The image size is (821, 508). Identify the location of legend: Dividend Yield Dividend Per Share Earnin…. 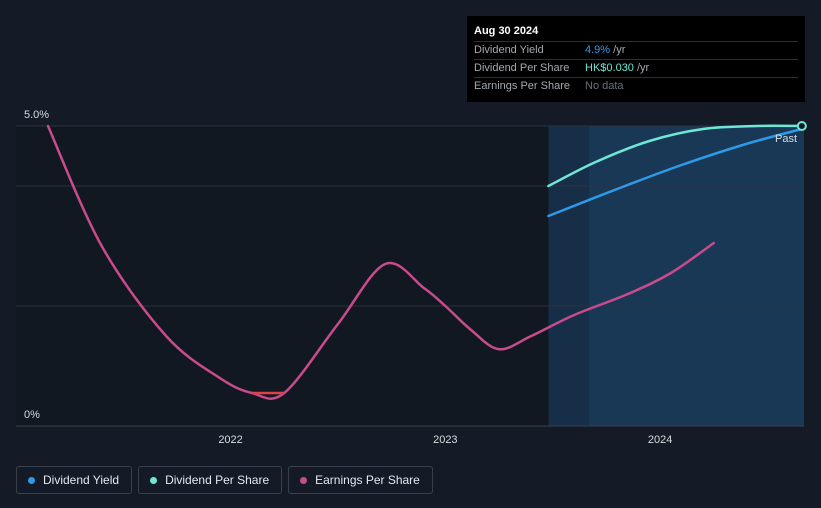
(224, 480).